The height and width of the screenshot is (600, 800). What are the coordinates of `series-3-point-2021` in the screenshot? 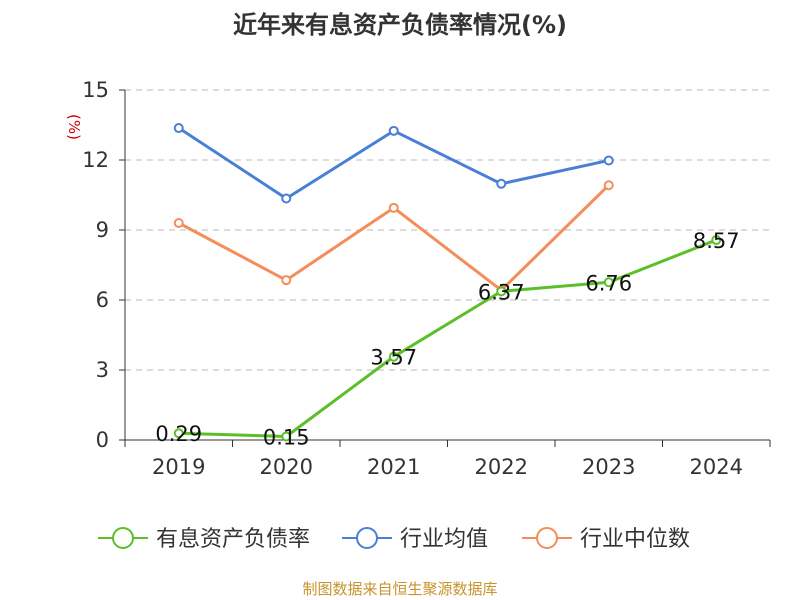 It's located at (393, 207).